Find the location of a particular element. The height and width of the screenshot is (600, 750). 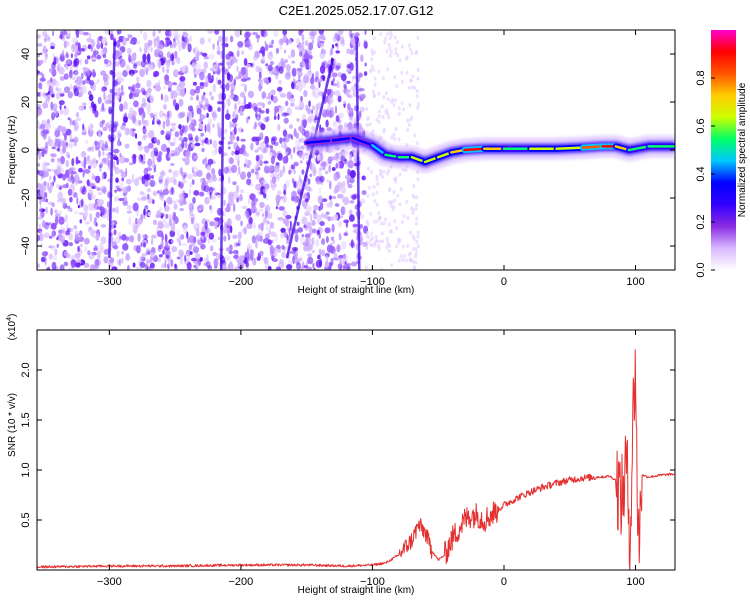

band-core is located at coordinates (342, 139).